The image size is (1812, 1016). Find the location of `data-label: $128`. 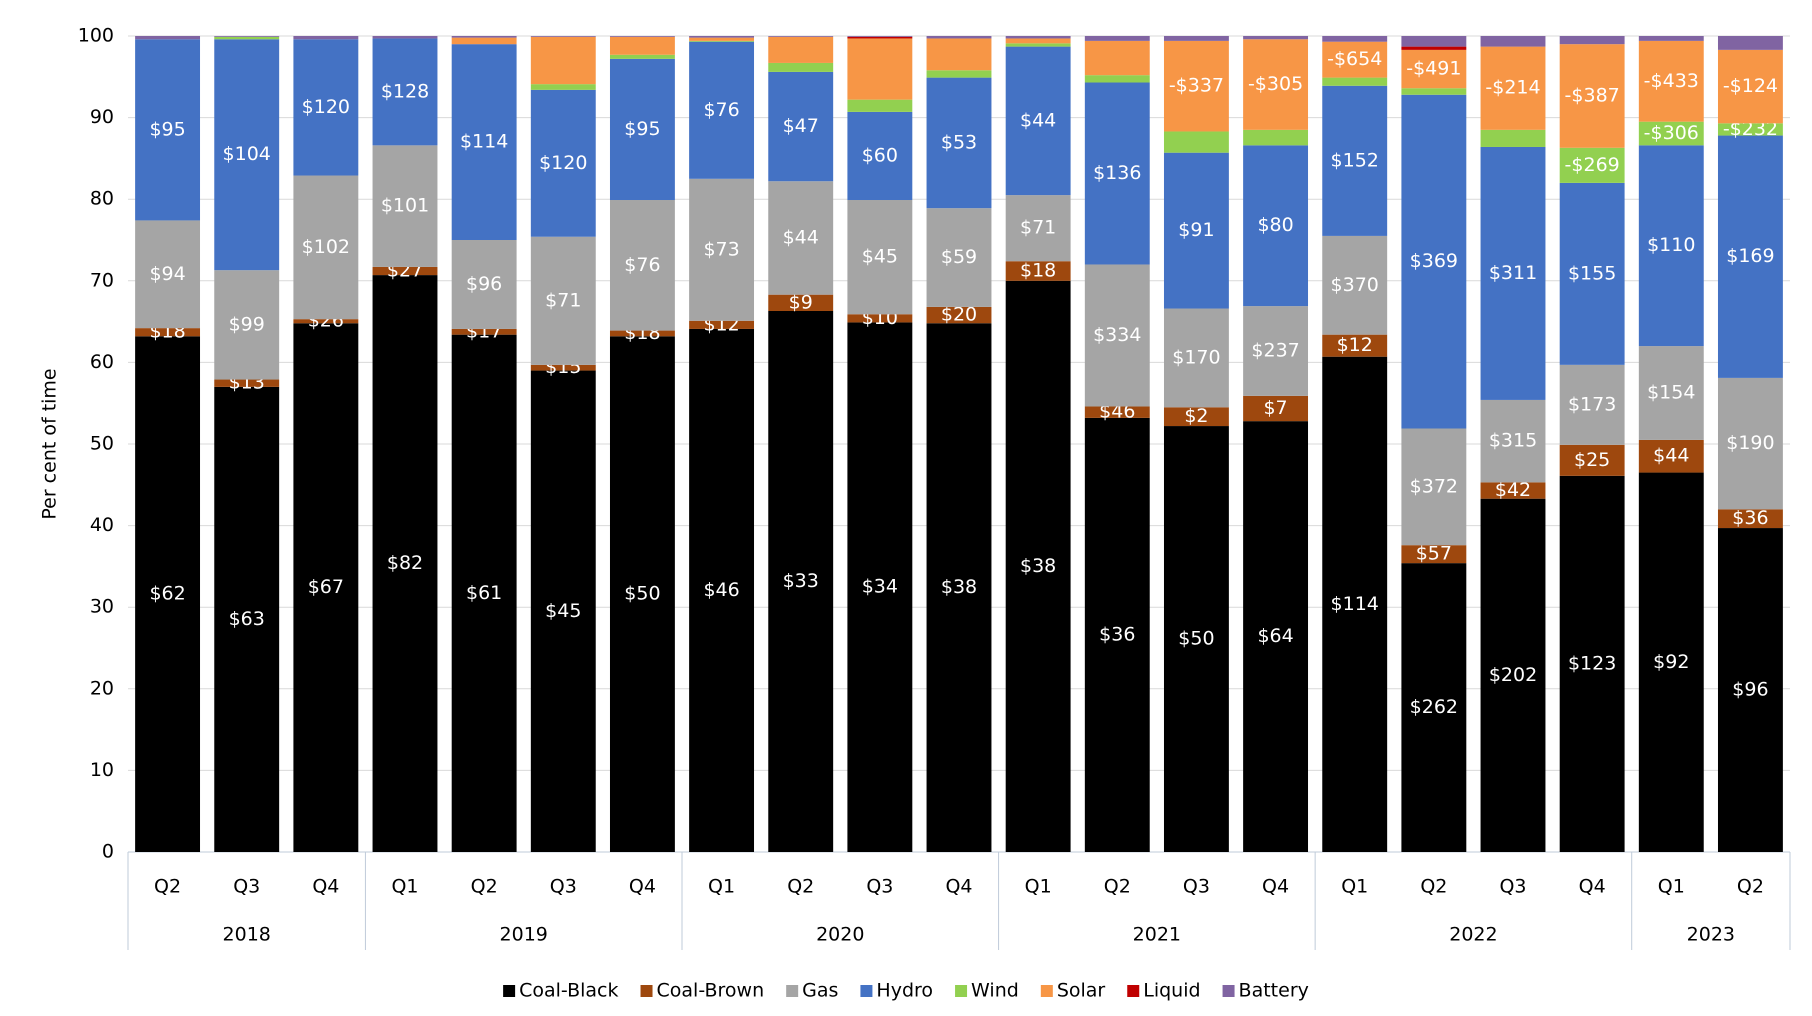

data-label: $128 is located at coordinates (405, 91).